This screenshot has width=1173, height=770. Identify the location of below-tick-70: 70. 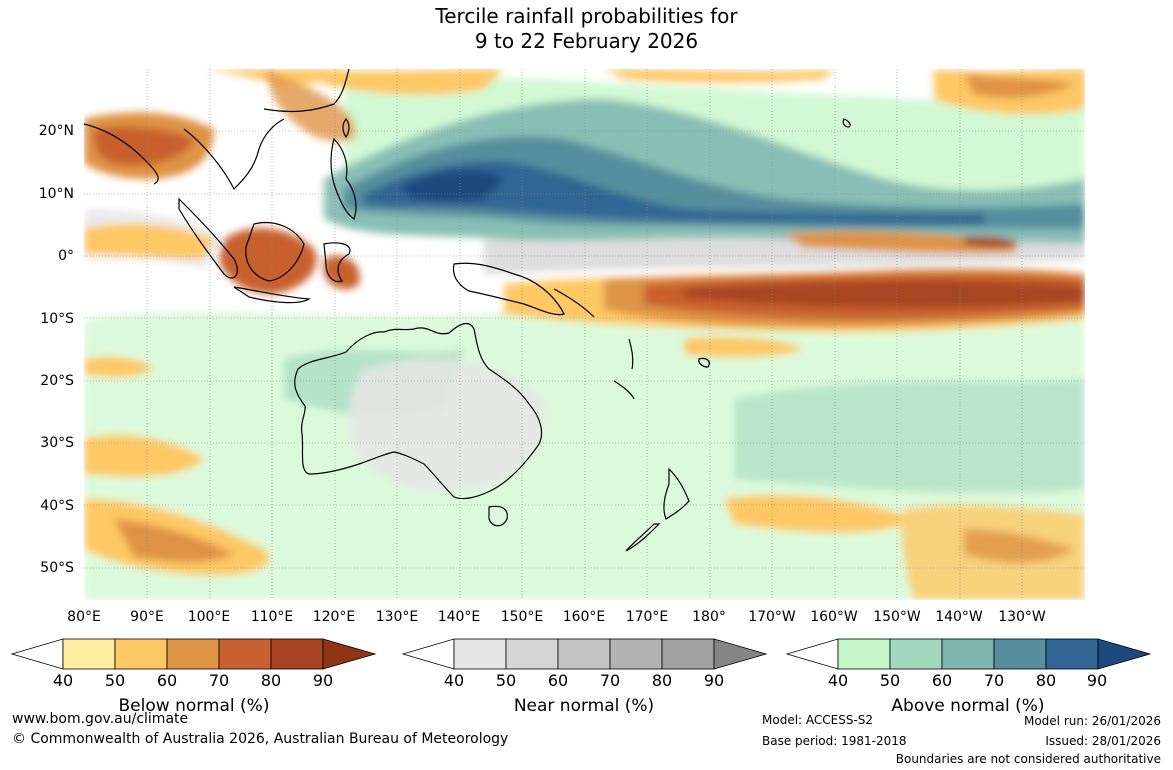
(219, 680).